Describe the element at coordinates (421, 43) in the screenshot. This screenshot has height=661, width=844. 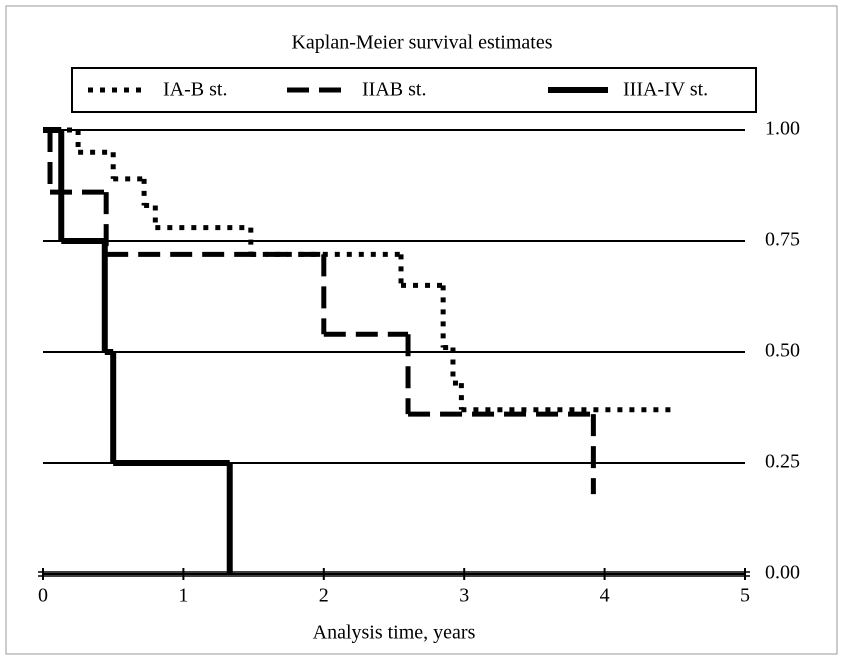
I see `chart-title: Kaplan-Meier survival estimates` at that location.